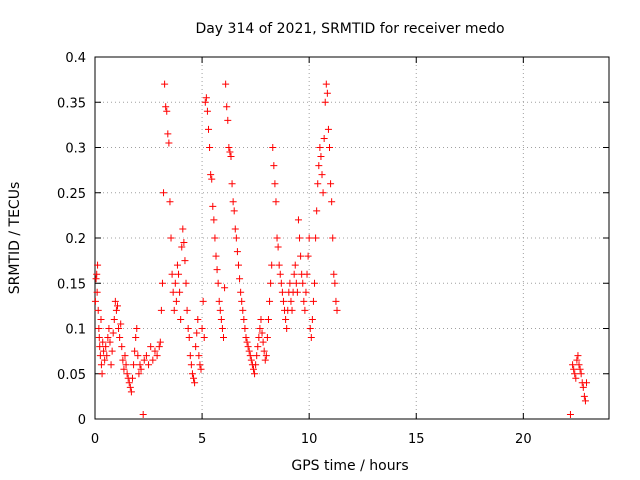 This screenshot has height=480, width=640. What do you see at coordinates (416, 439) in the screenshot?
I see `x-tick-label: 15` at bounding box center [416, 439].